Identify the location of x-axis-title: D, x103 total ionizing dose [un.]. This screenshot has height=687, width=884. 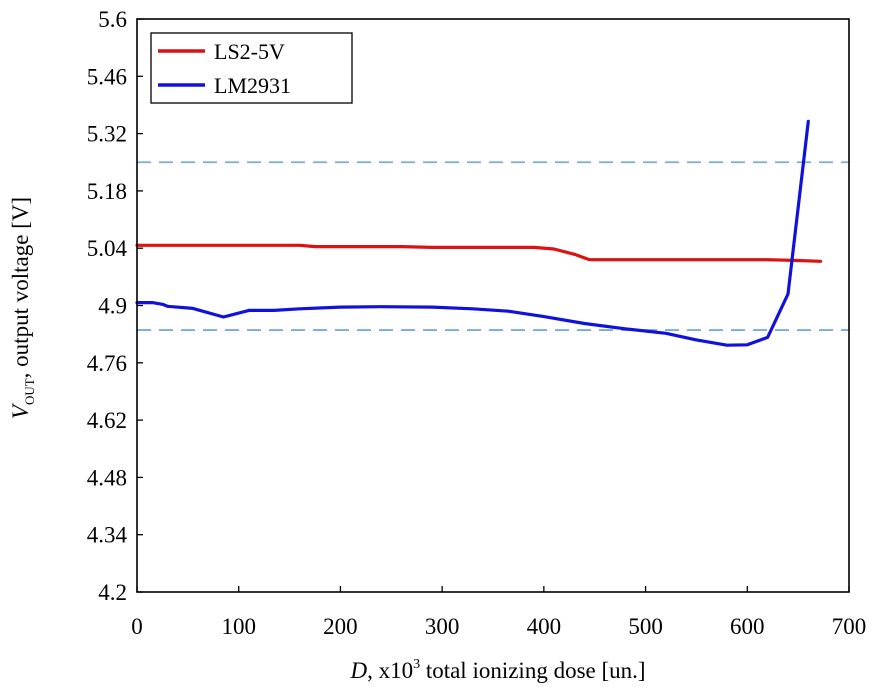
(497, 670).